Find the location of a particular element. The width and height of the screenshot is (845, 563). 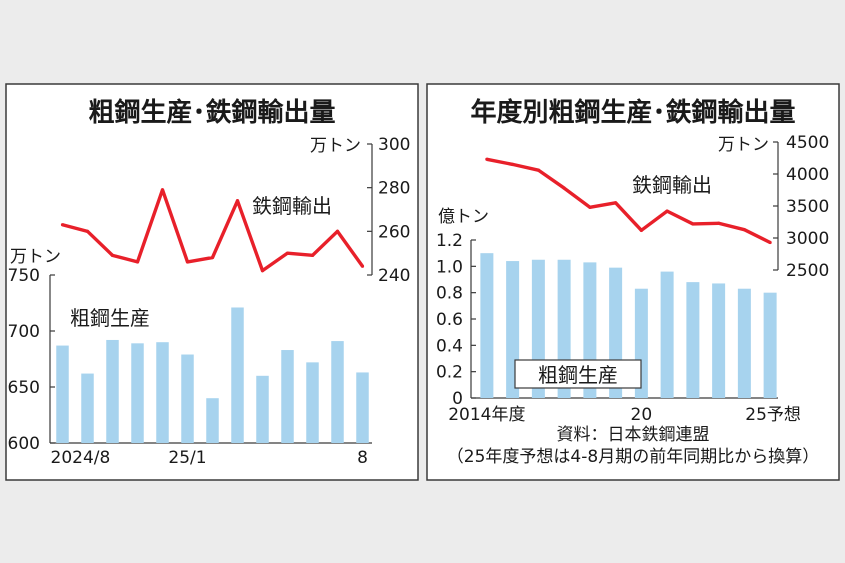

y-tick-label-left: 0 is located at coordinates (457, 399).